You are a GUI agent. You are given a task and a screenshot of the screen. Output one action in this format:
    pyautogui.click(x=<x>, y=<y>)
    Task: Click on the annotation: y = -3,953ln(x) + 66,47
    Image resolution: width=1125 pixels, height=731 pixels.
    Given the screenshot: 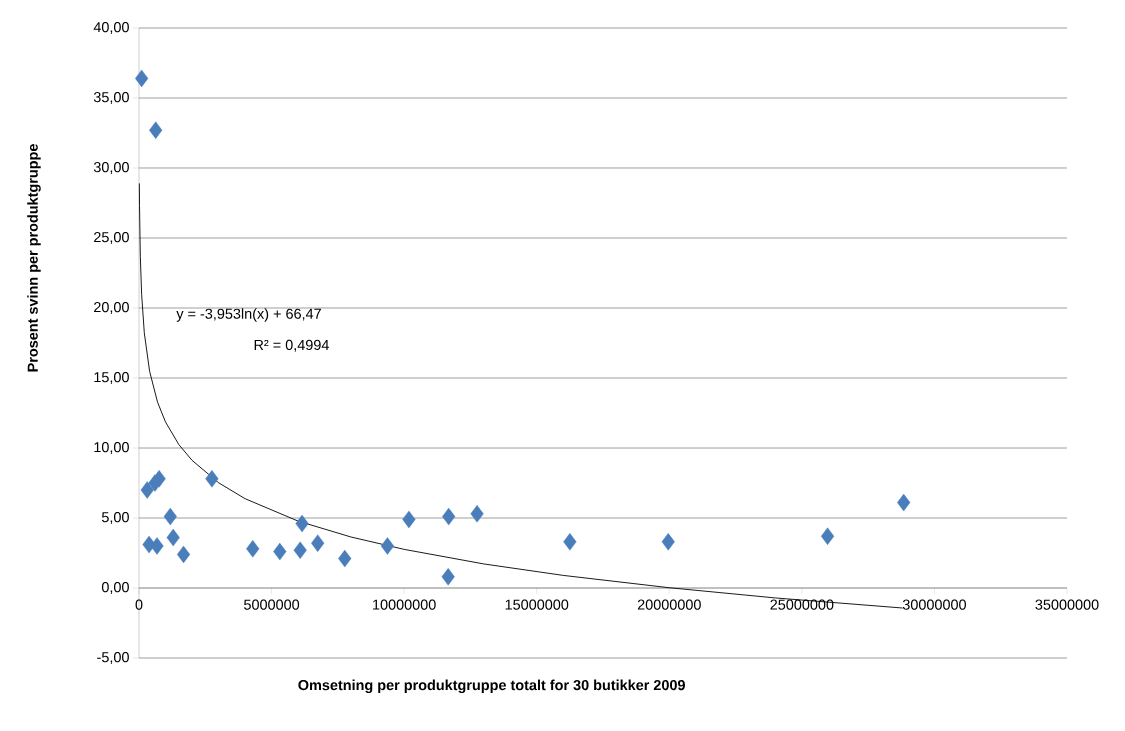 What is the action you would take?
    pyautogui.click(x=248, y=315)
    